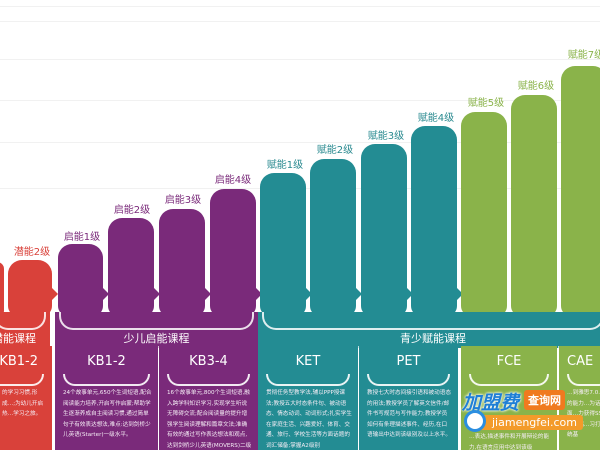 The image size is (600, 453). What do you see at coordinates (433, 338) in the screenshot?
I see `band-title: 青少赋能课程` at bounding box center [433, 338].